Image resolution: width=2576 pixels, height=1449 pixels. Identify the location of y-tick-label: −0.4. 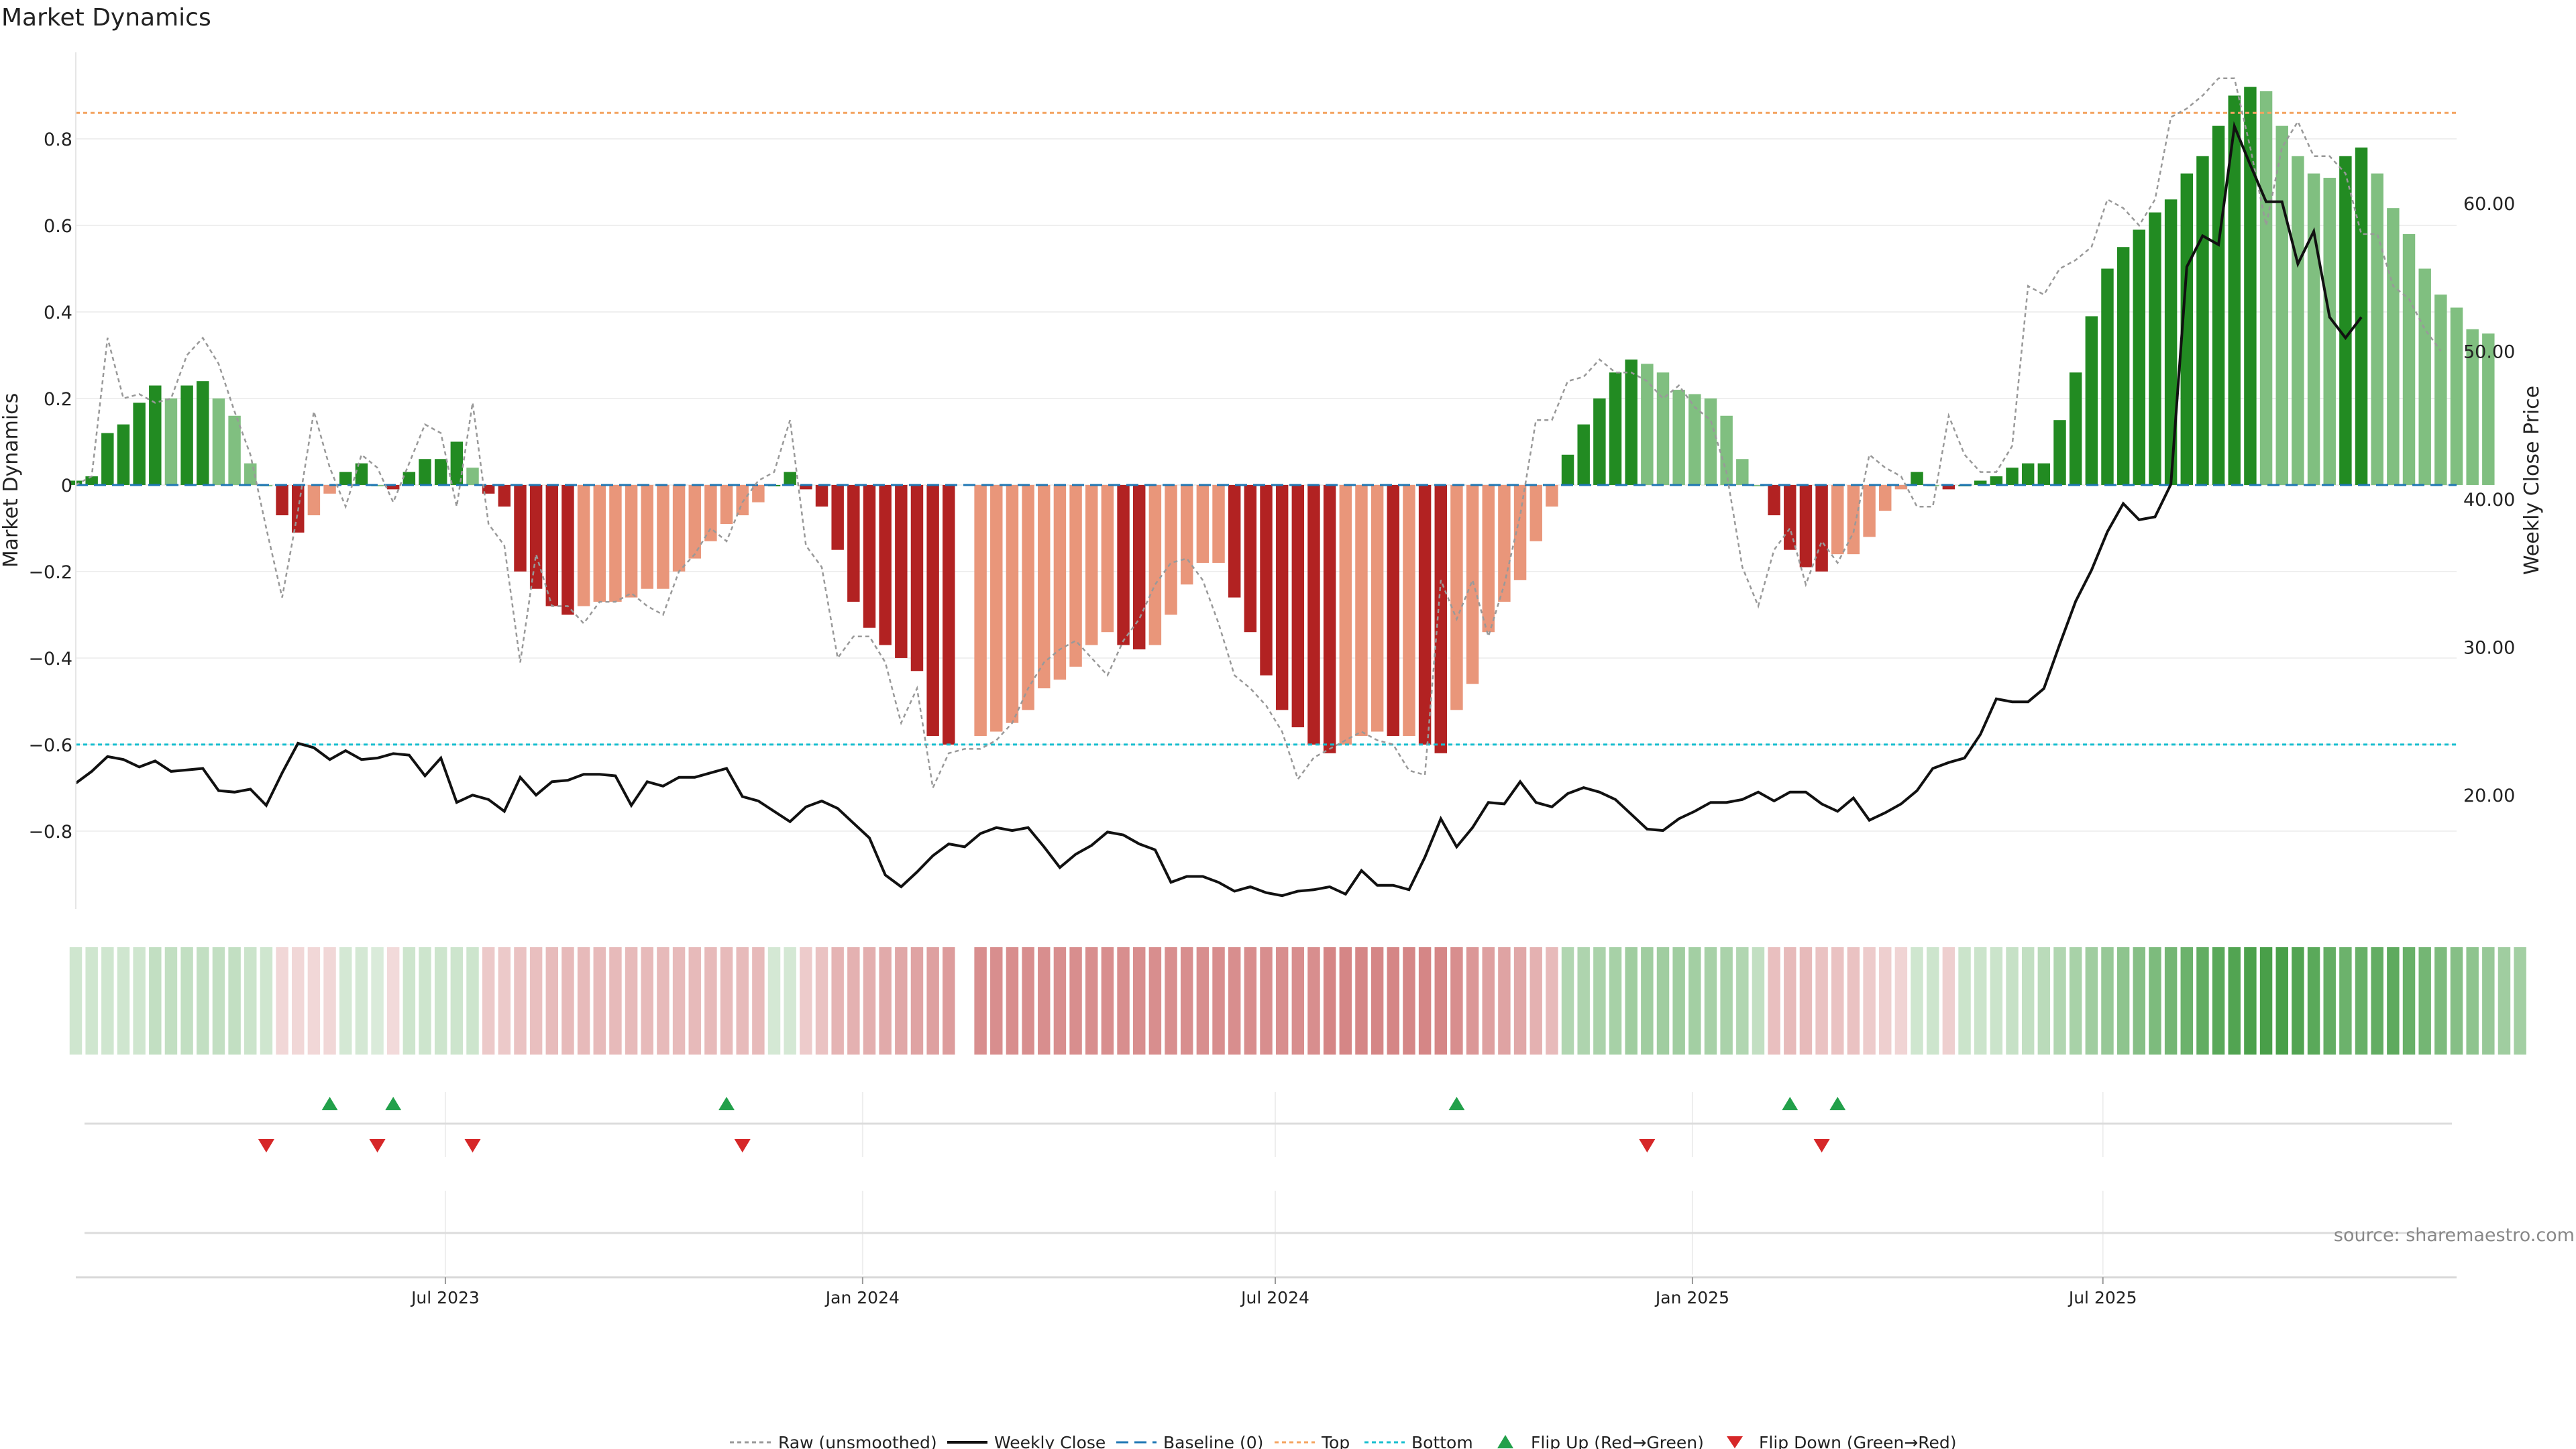
(50, 659).